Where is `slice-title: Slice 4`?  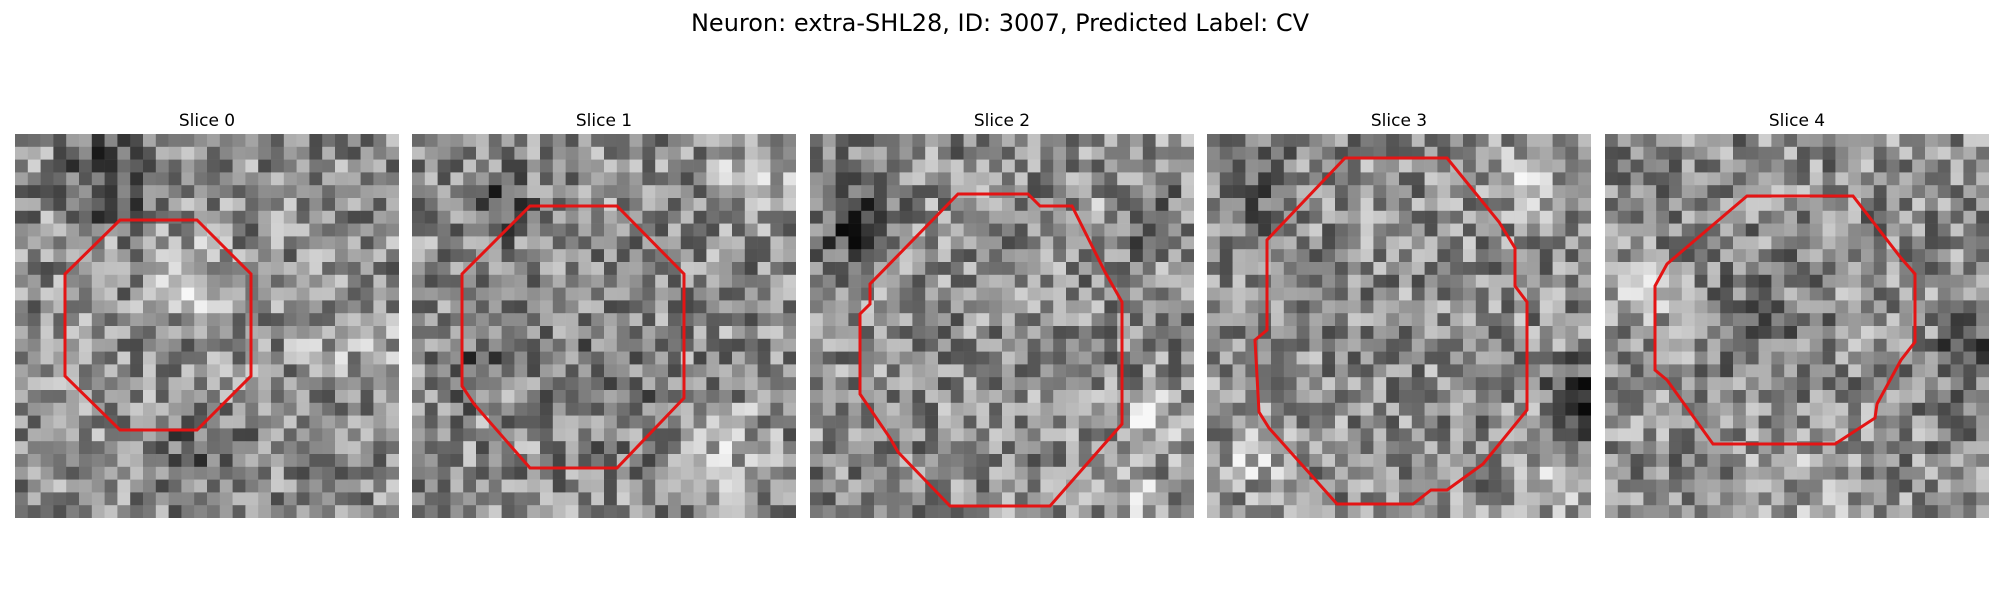
slice-title: Slice 4 is located at coordinates (1797, 121).